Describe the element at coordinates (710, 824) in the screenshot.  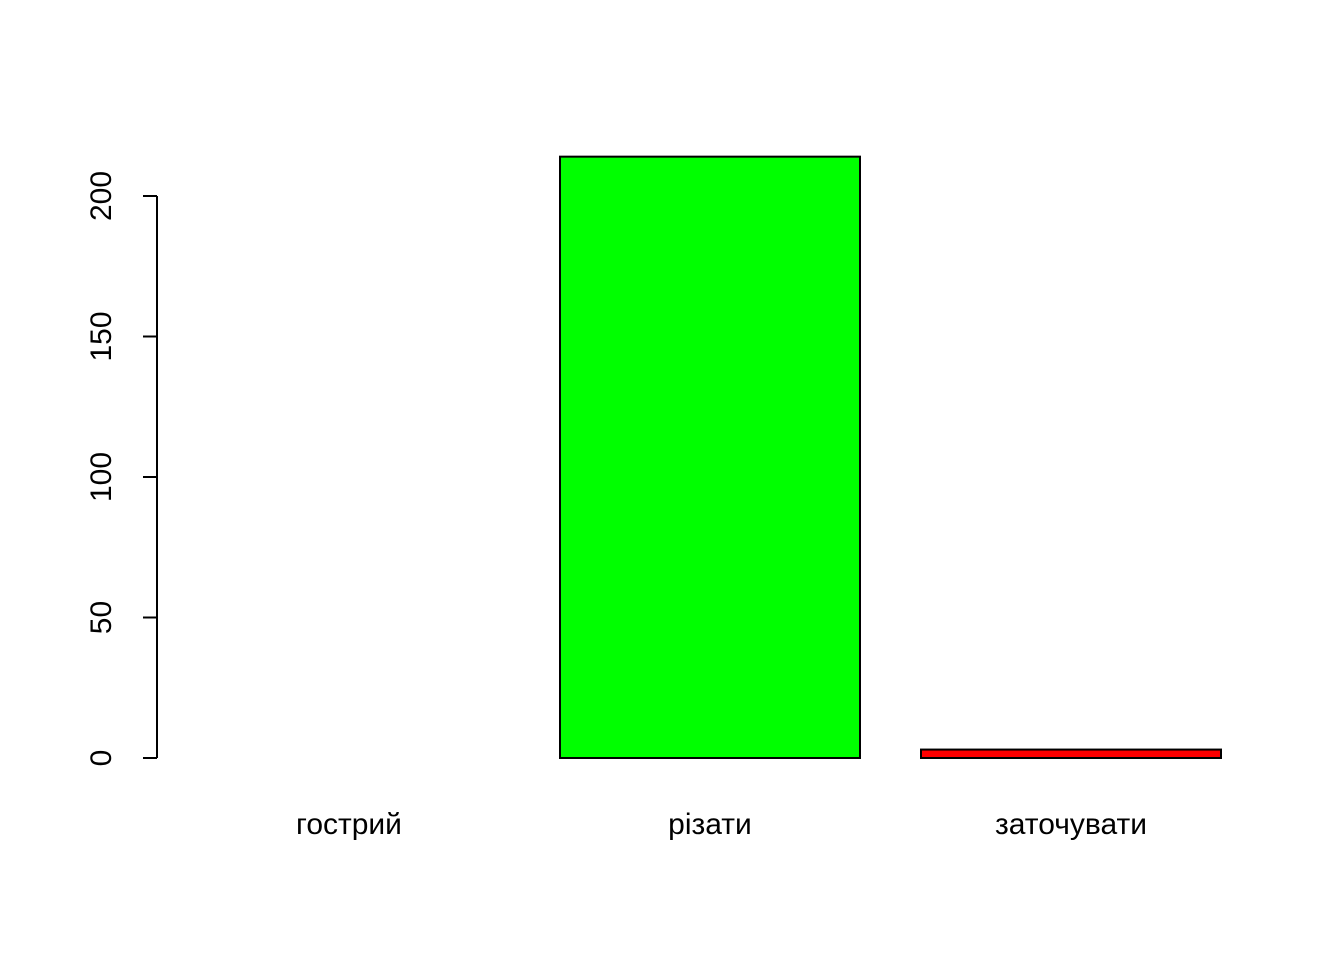
I see `category-label: різати` at that location.